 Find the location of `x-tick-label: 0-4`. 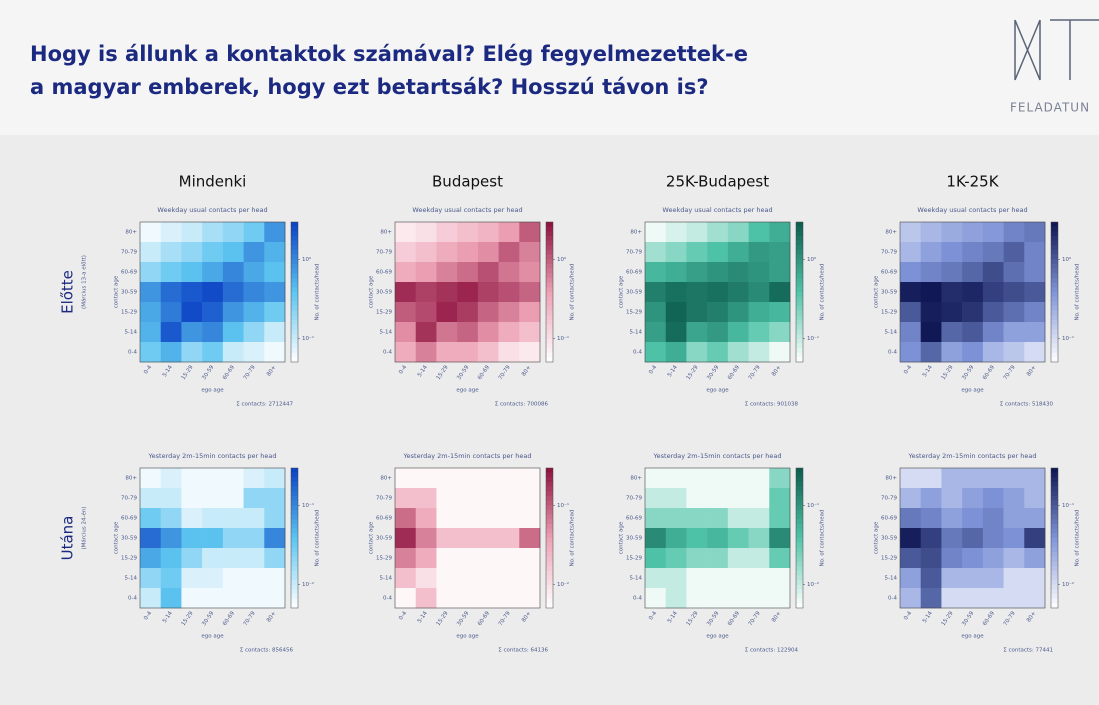

x-tick-label: 0-4 is located at coordinates (403, 369).